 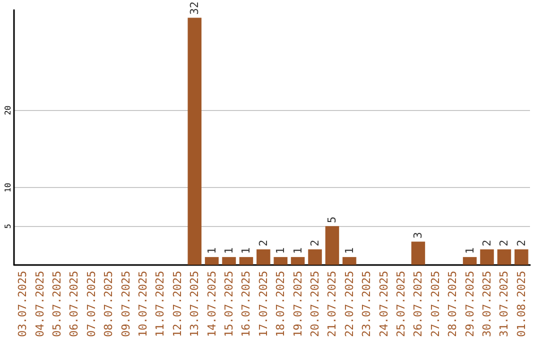 What do you see at coordinates (315, 304) in the screenshot?
I see `x-tick-label: 20.07.2025` at bounding box center [315, 304].